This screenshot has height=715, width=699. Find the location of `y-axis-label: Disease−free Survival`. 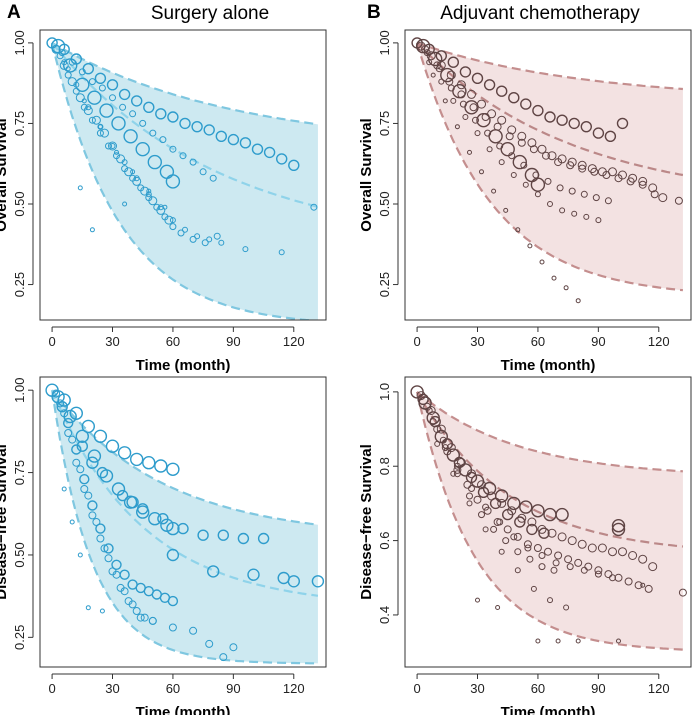

y-axis-label: Disease−free Survival is located at coordinates (5, 522).